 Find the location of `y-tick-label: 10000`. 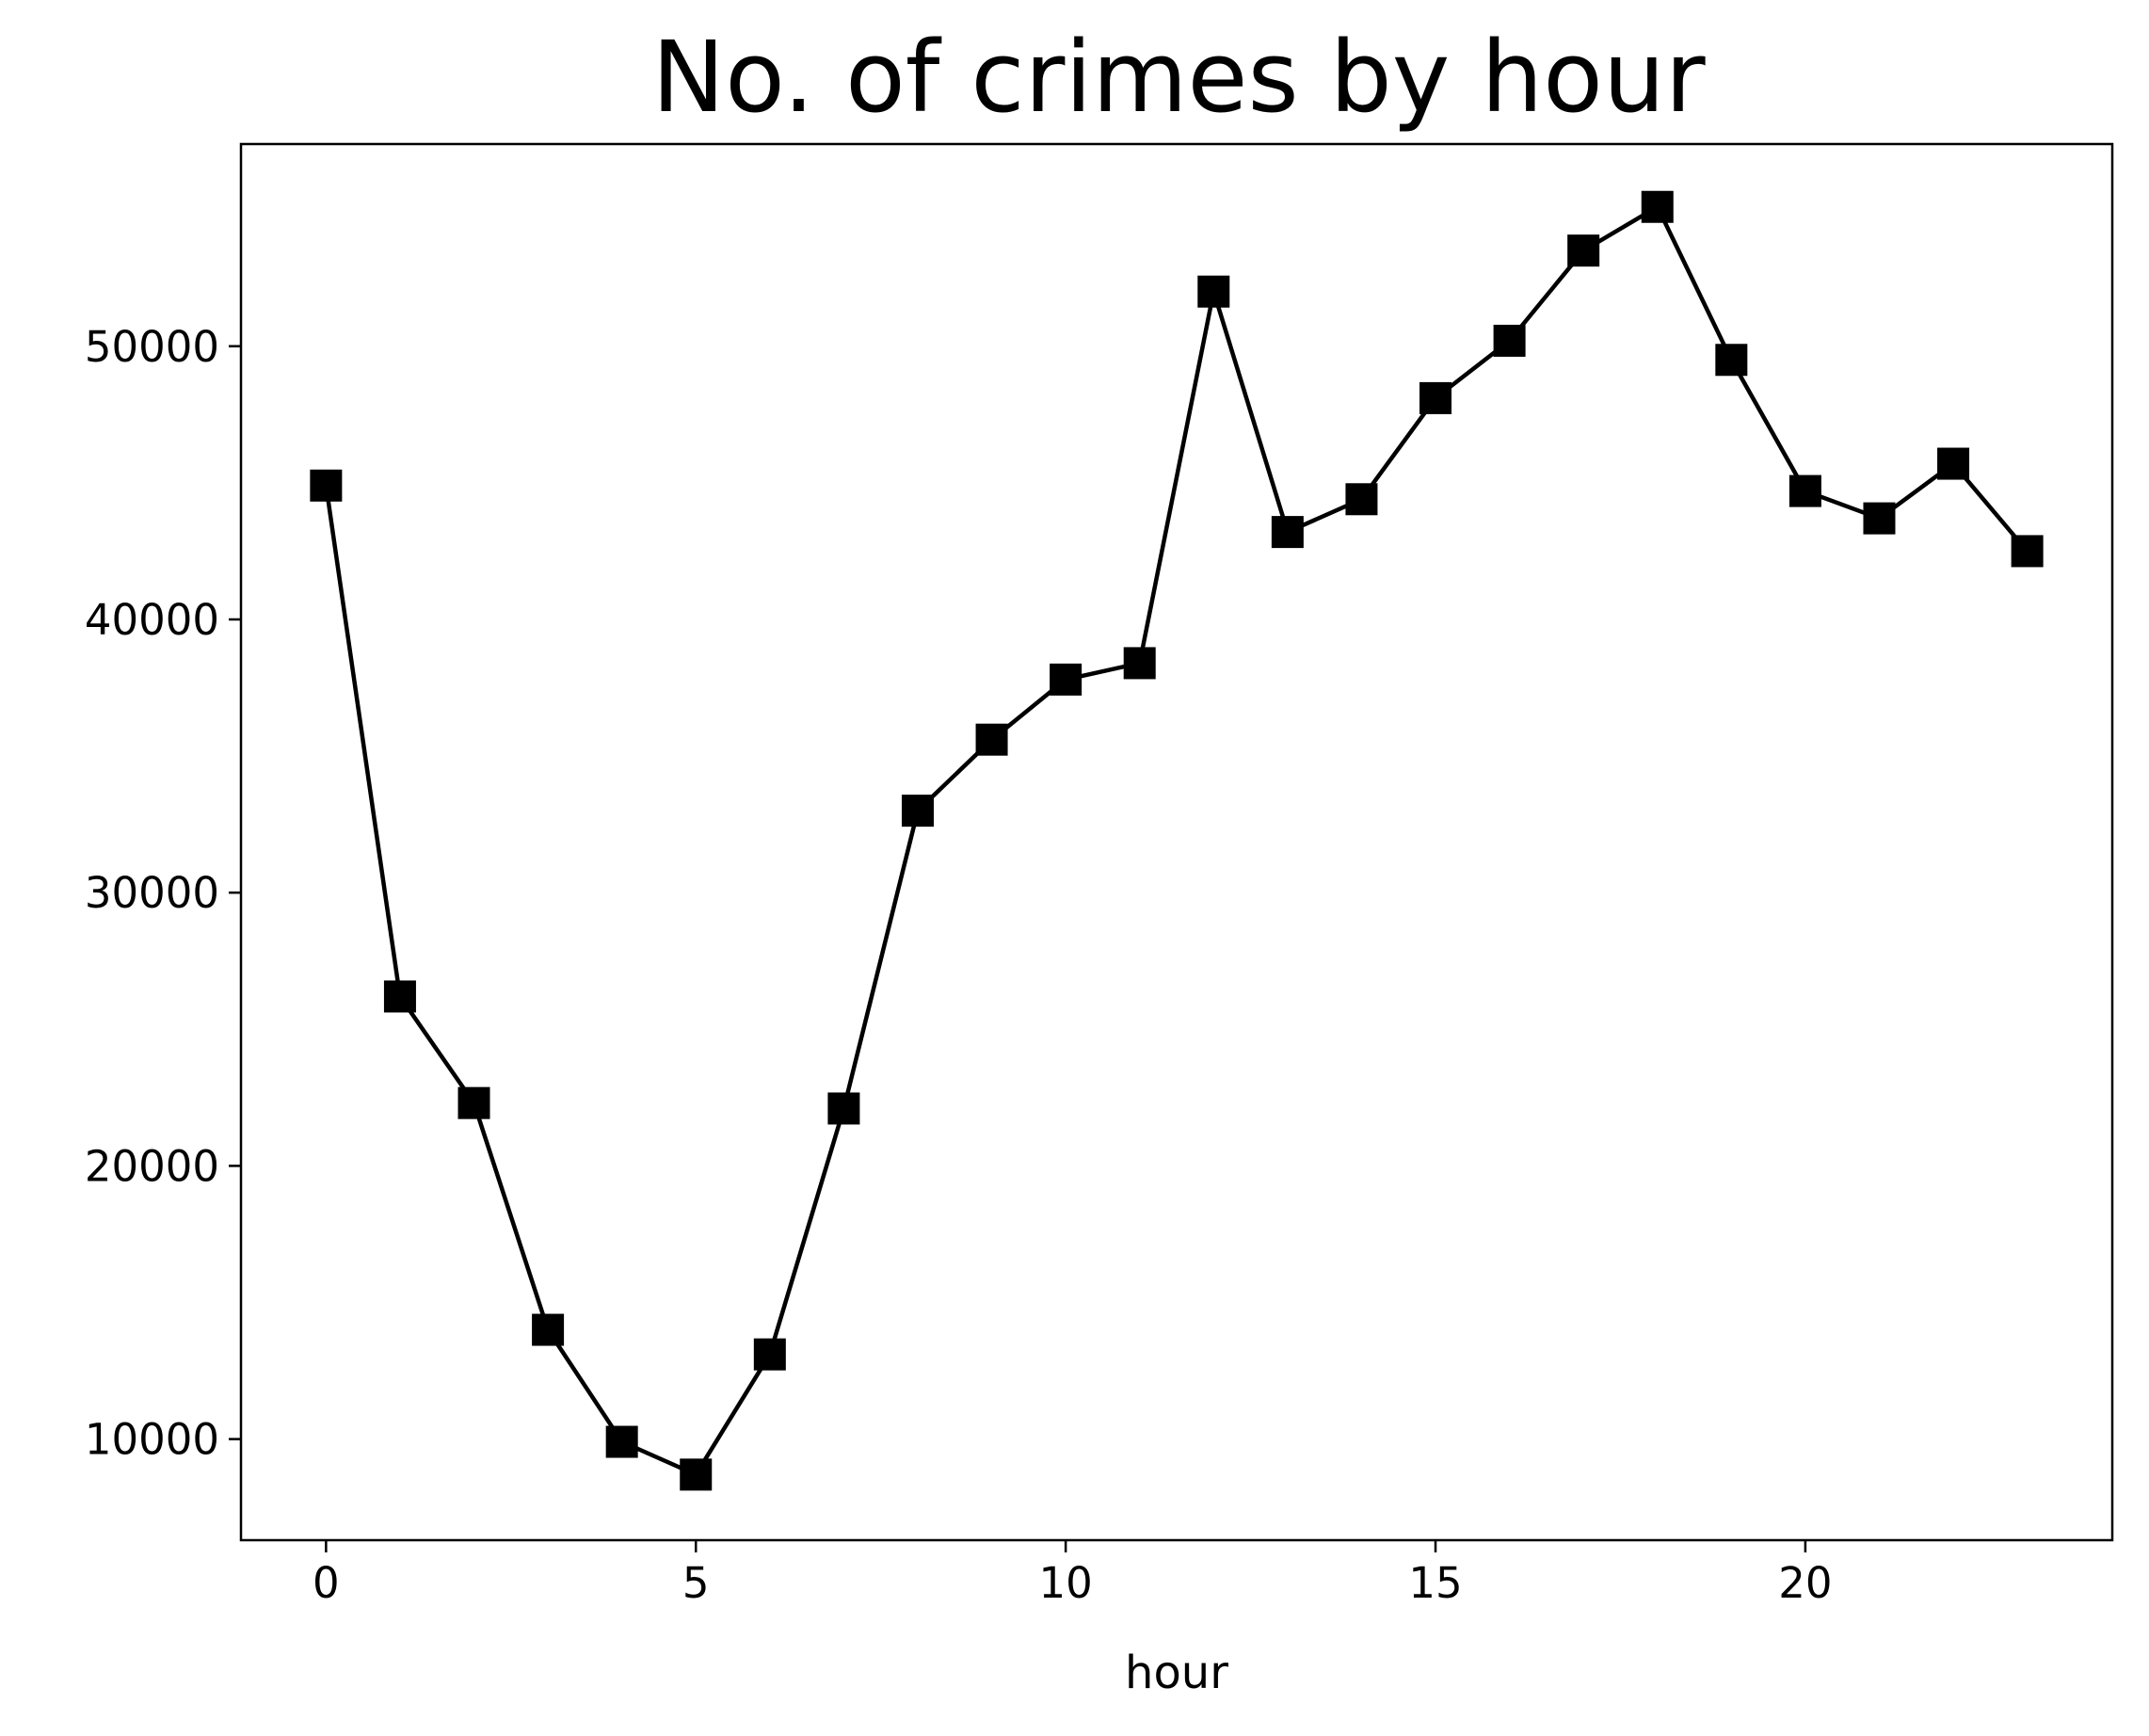

y-tick-label: 10000 is located at coordinates (152, 1440).